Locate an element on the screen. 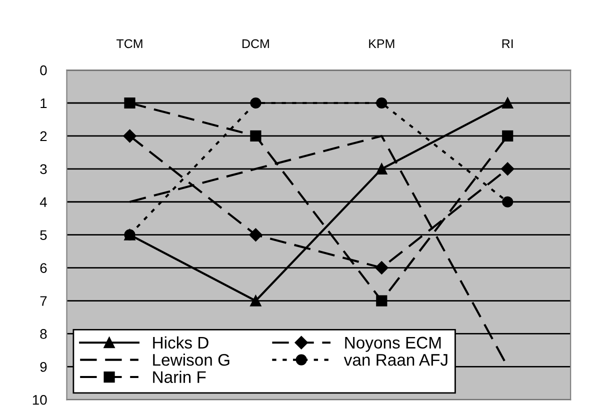  y-tick-label: 2 is located at coordinates (43, 136).